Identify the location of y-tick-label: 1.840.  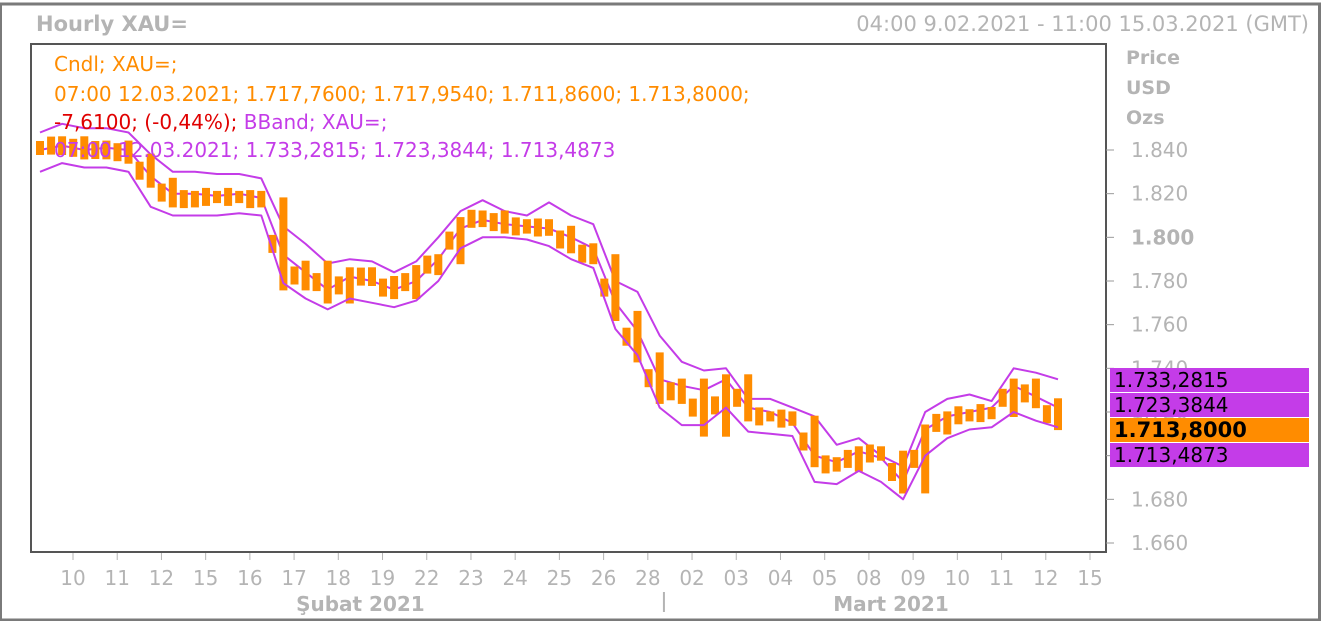
(1159, 150).